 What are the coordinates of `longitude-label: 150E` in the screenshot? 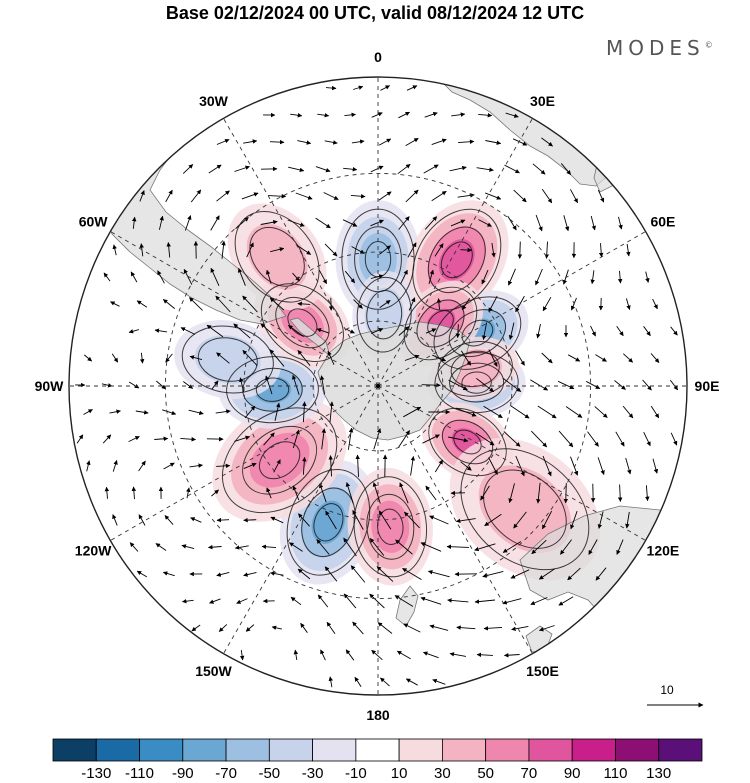 It's located at (542, 671).